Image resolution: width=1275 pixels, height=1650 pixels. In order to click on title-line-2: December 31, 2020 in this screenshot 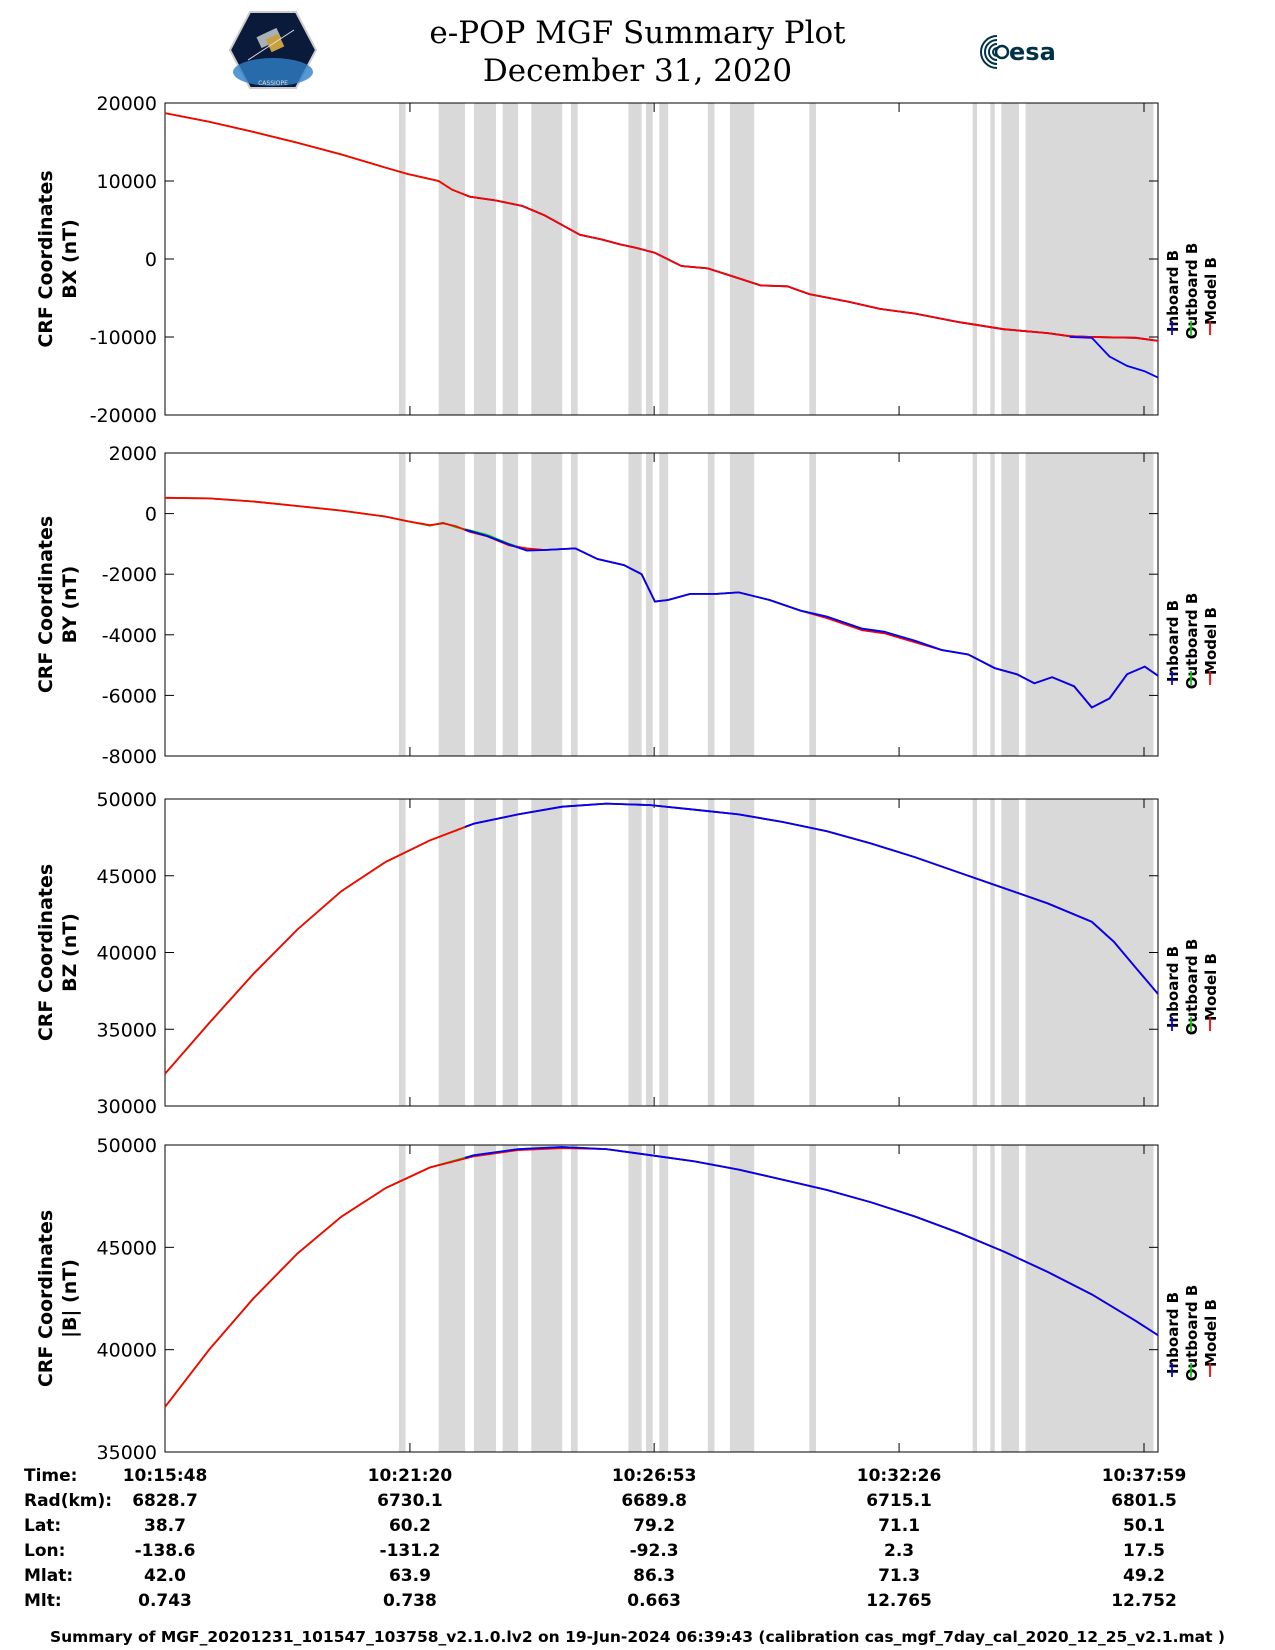, I will do `click(637, 71)`.